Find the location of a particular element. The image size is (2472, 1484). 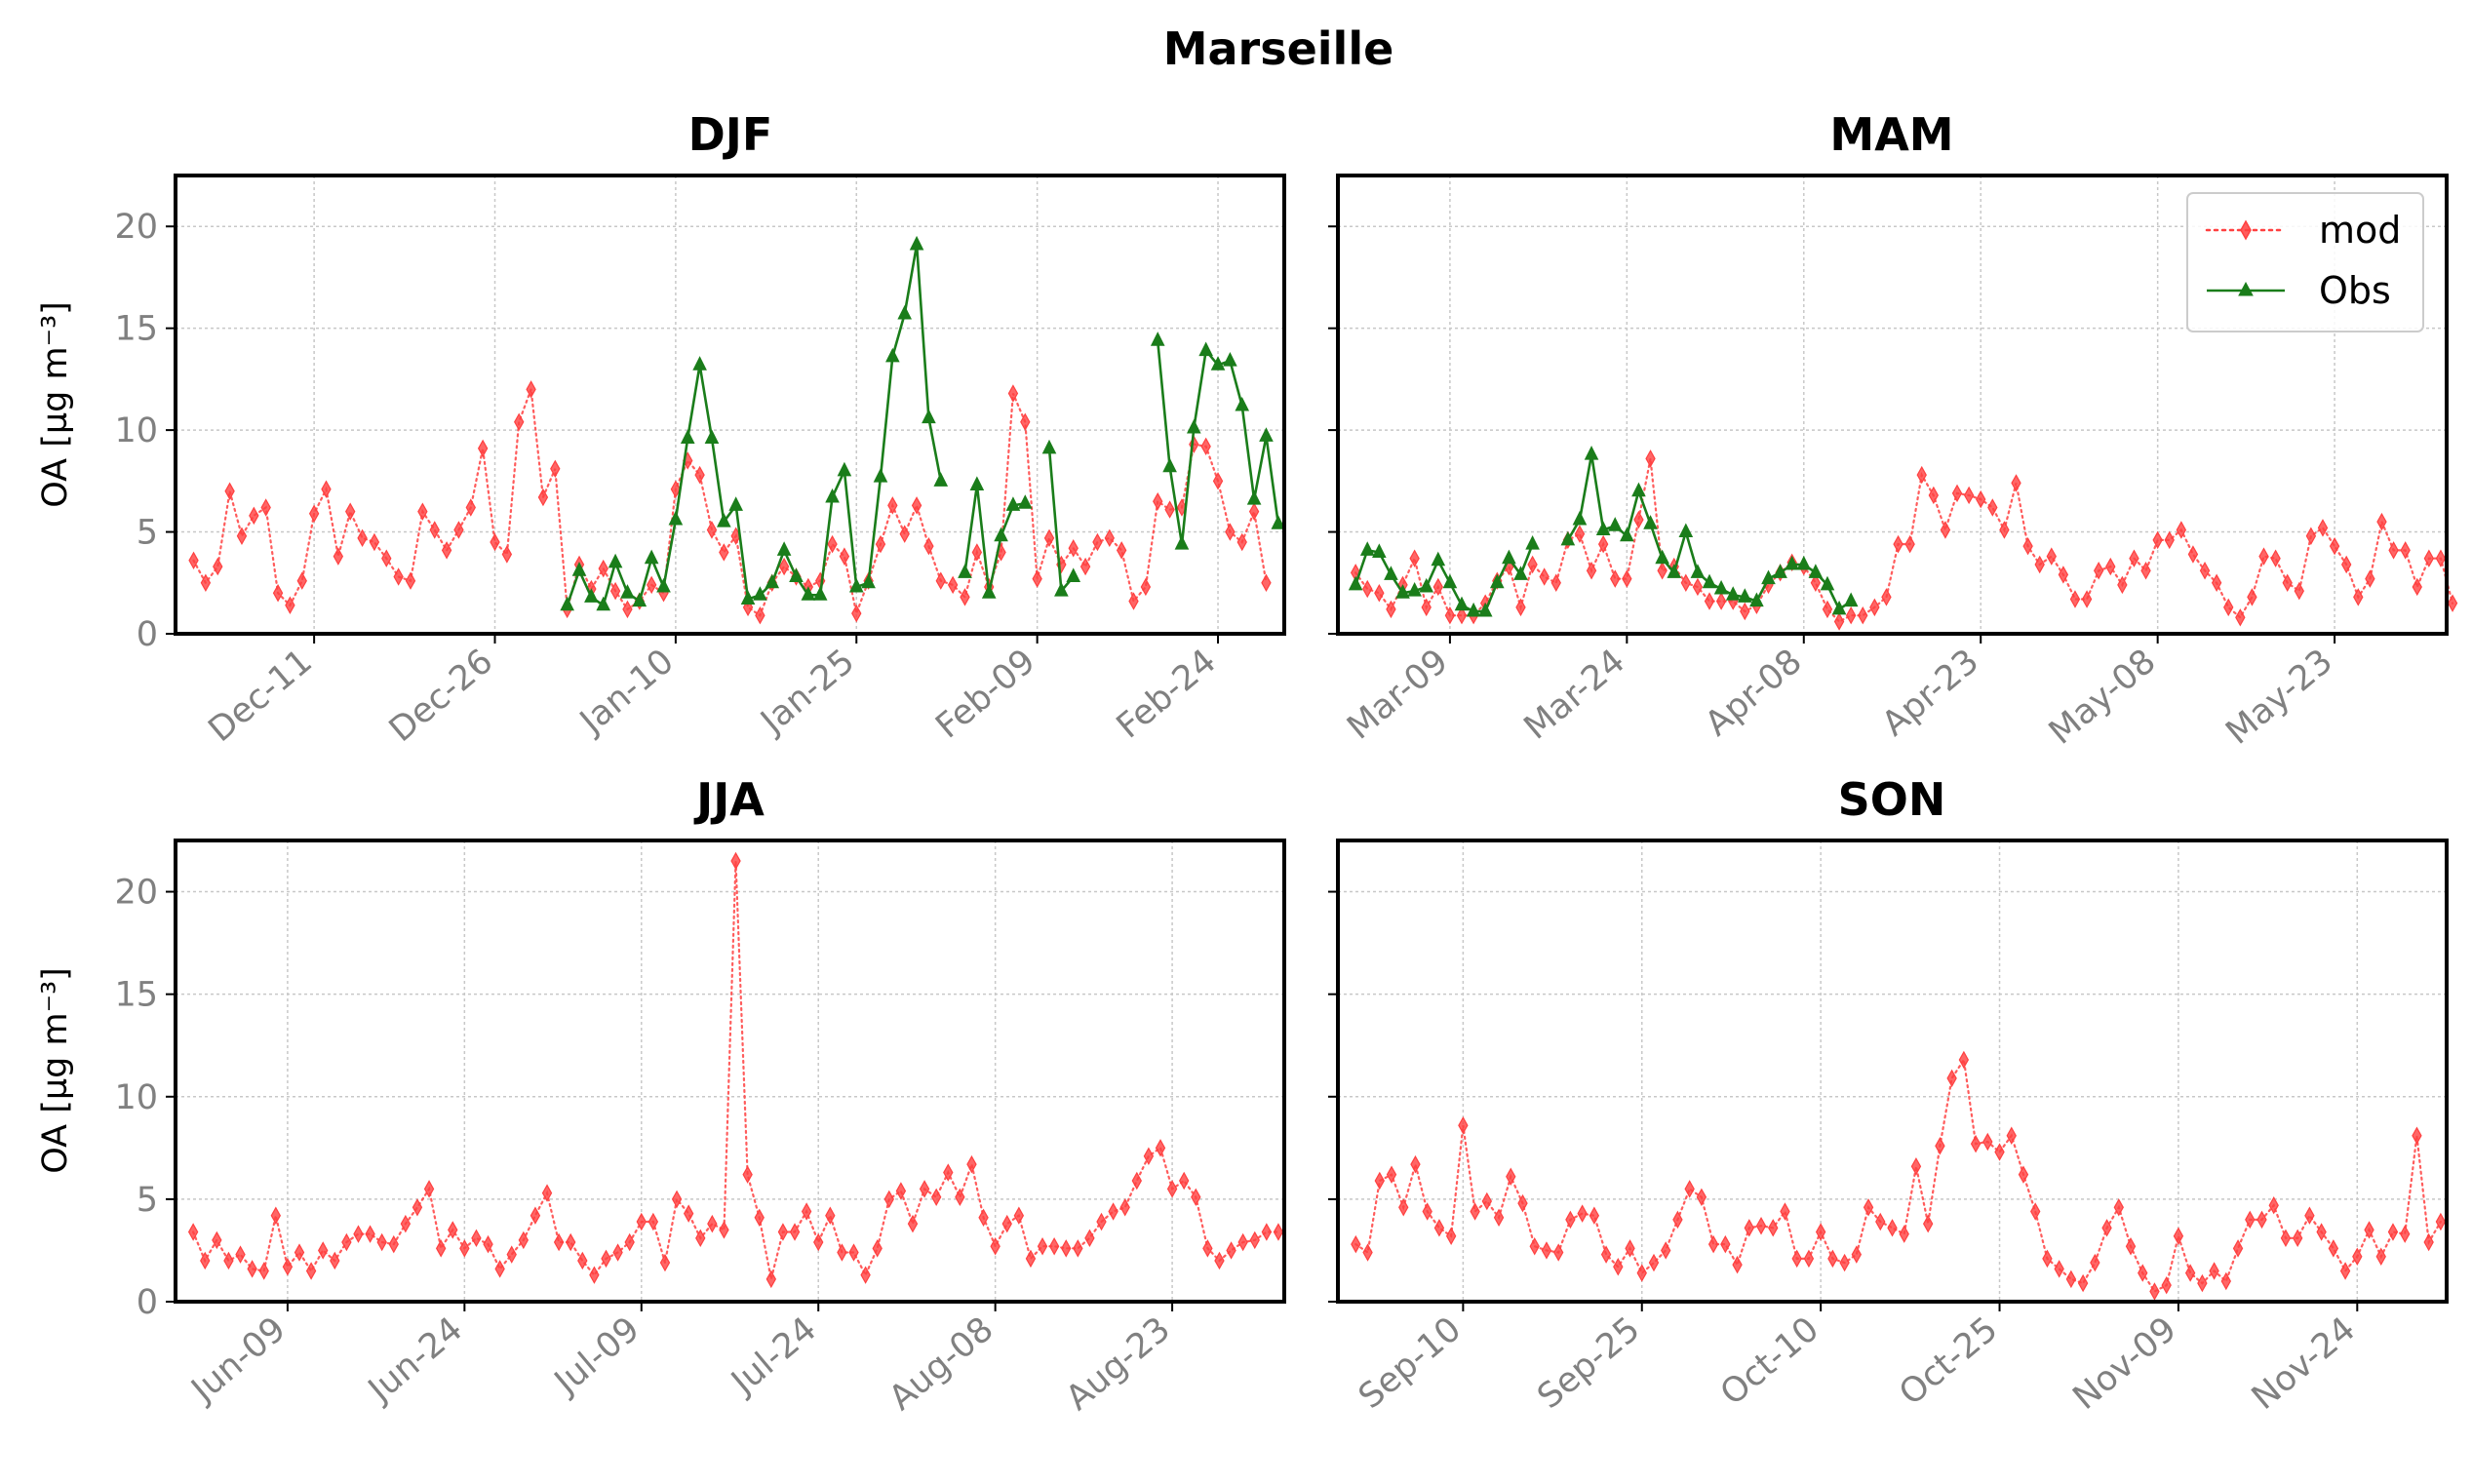

x-tick-label: Dec-11 is located at coordinates (261, 696).